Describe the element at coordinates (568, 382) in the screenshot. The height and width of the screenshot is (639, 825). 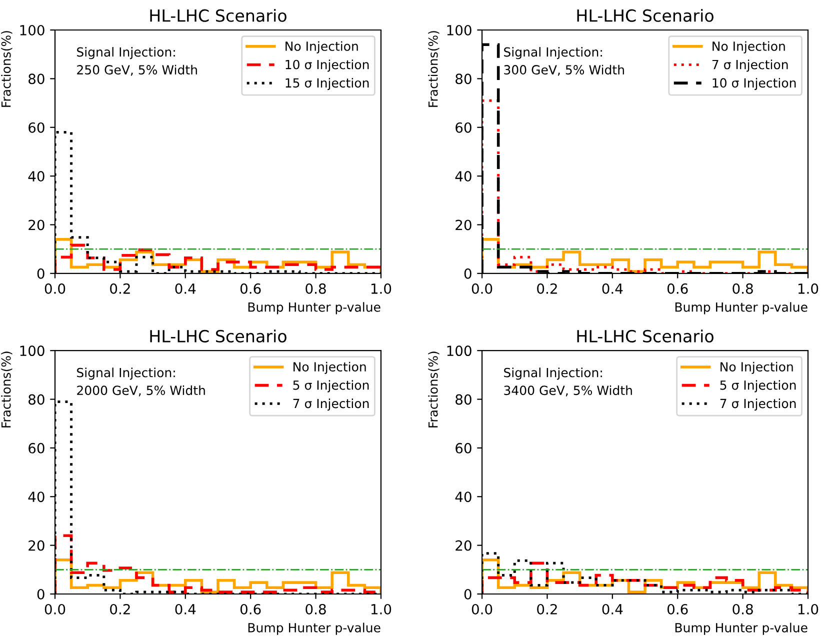
I see `annotation: Signal Injection: 3400 GeV, 5% Width` at that location.